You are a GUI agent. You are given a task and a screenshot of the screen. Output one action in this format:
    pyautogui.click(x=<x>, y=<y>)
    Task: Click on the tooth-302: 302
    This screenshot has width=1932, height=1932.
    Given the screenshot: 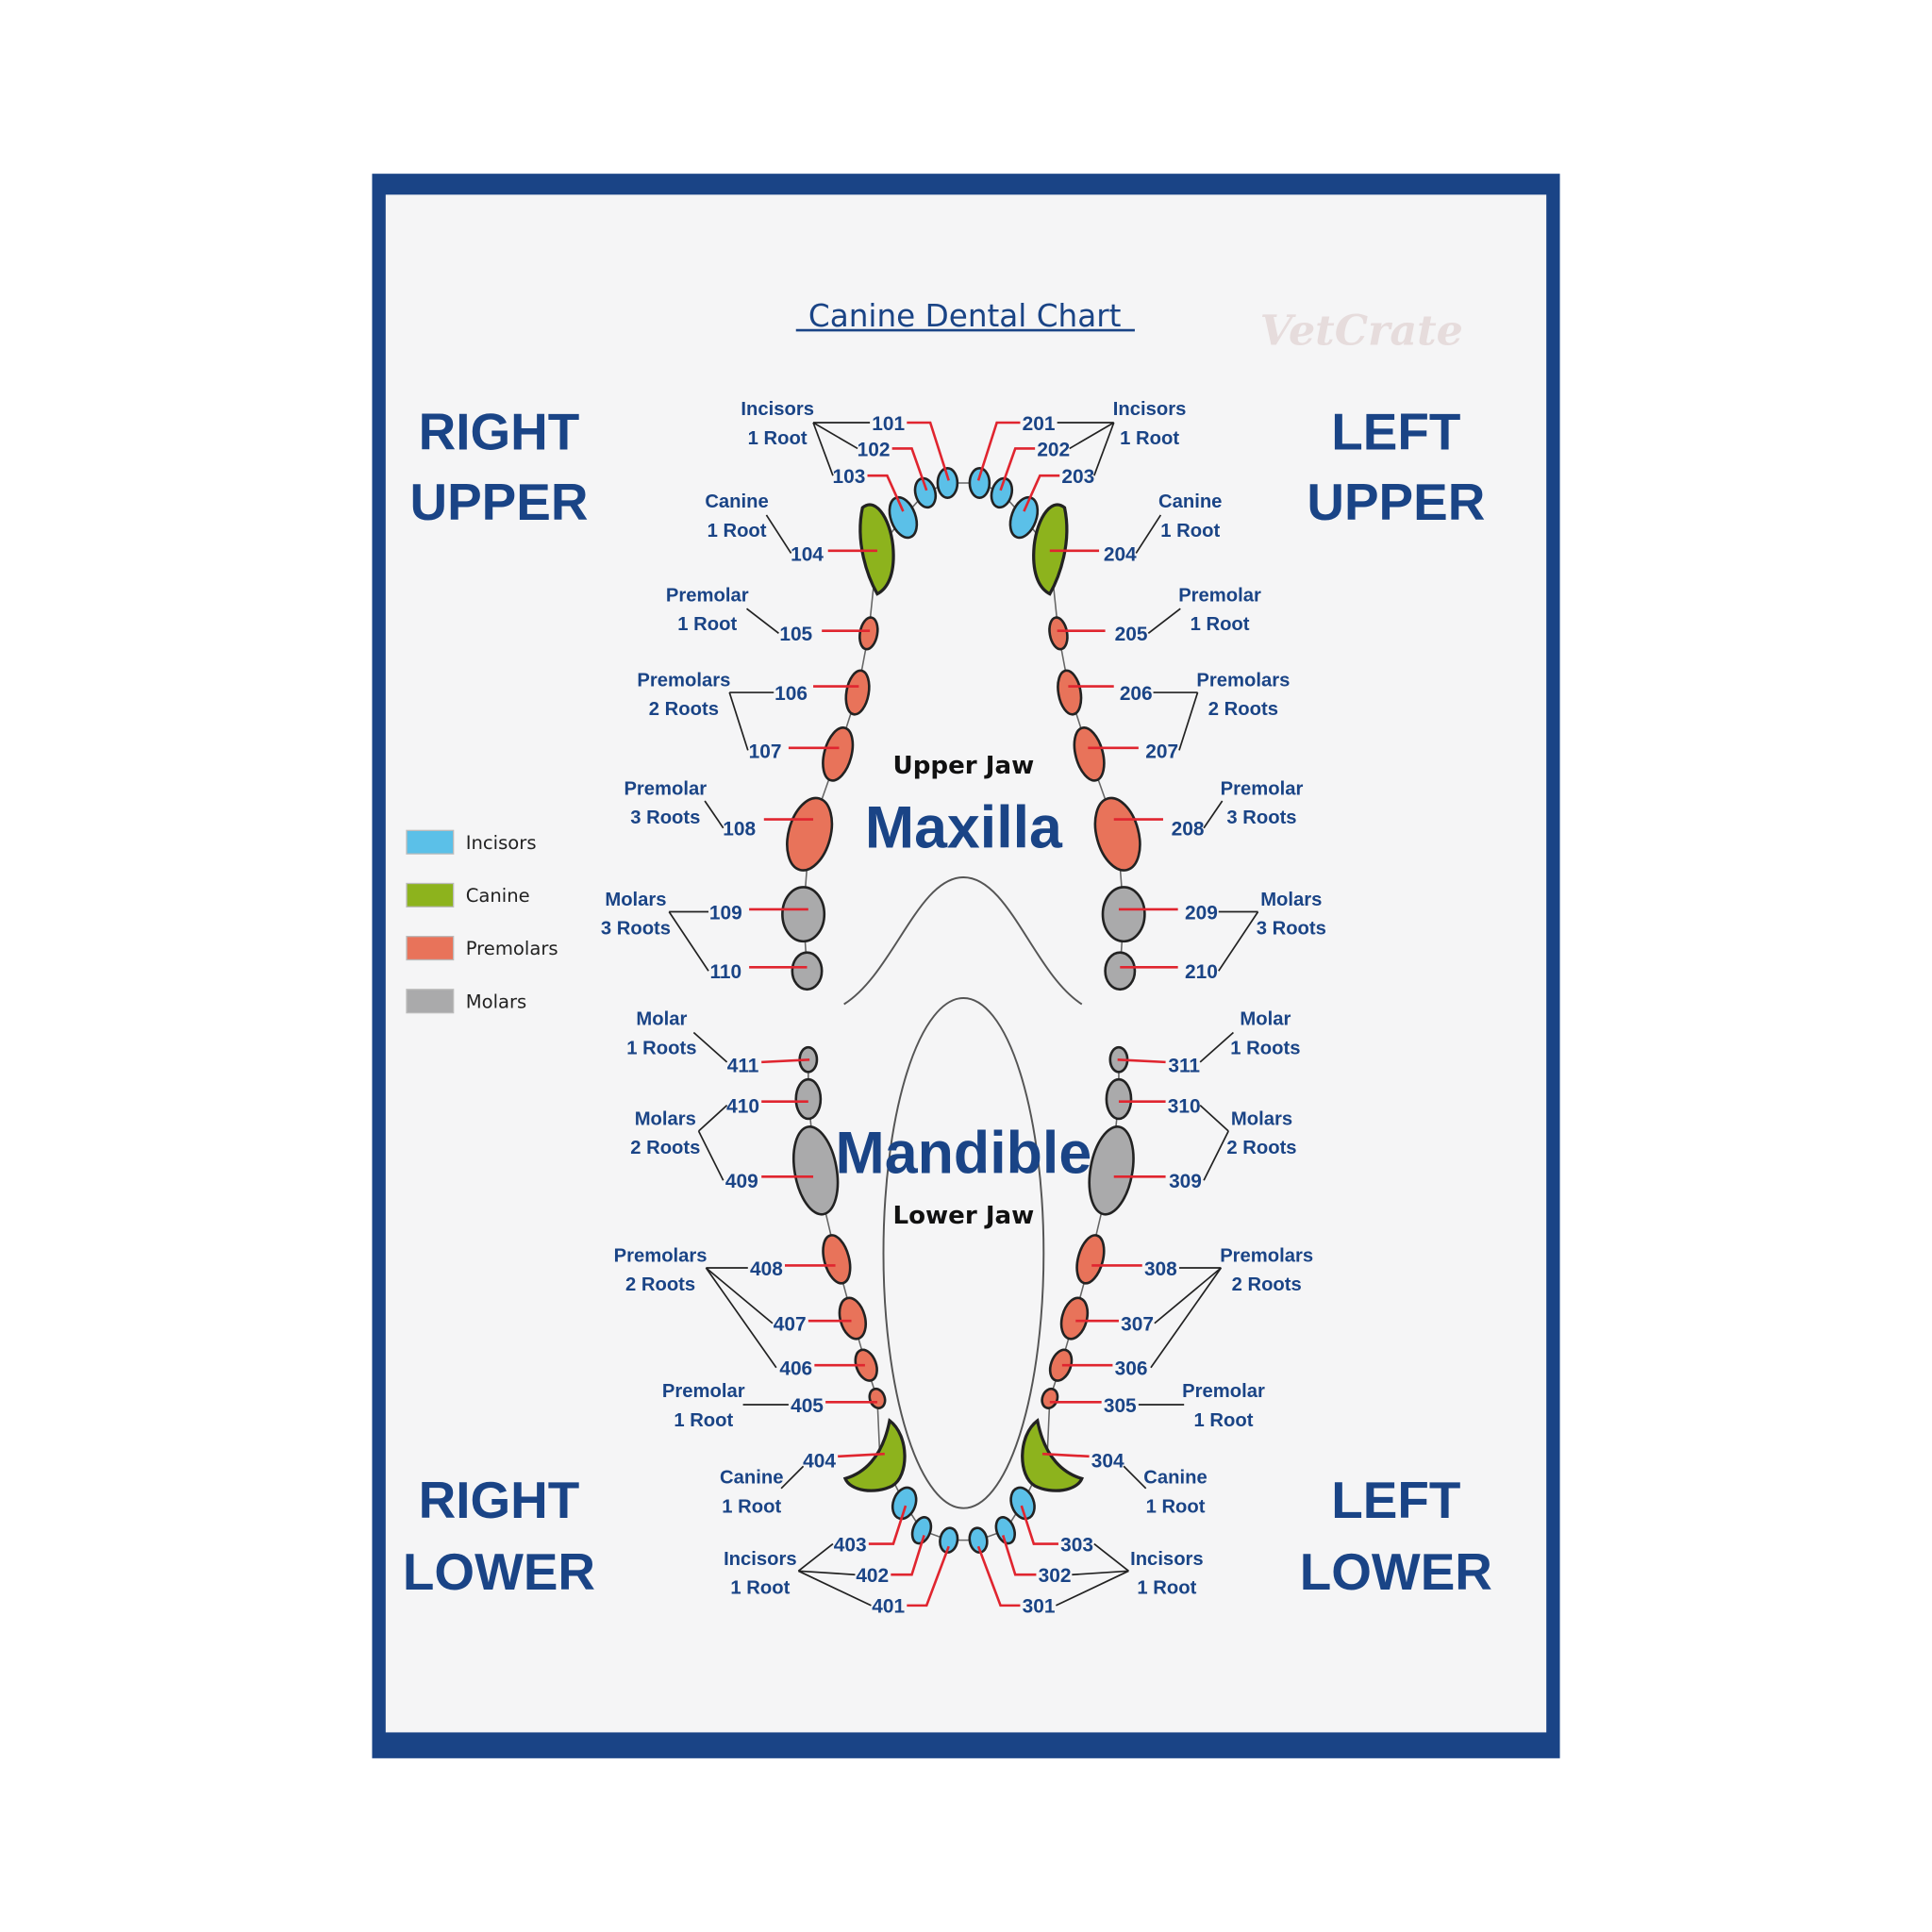 What is the action you would take?
    pyautogui.click(x=1032, y=1551)
    